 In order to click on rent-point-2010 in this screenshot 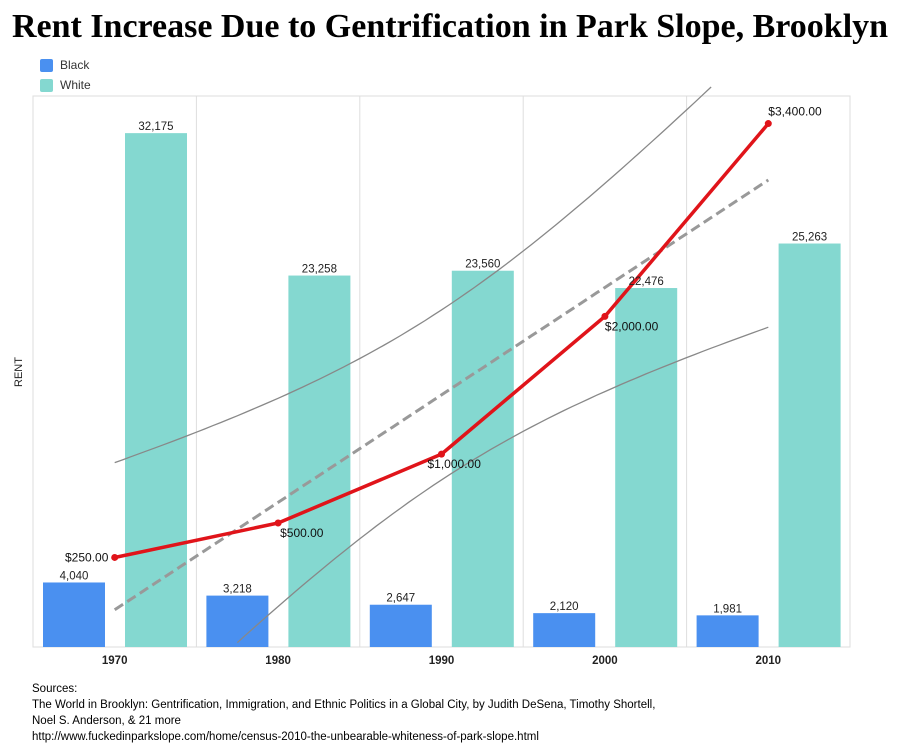, I will do `click(768, 124)`.